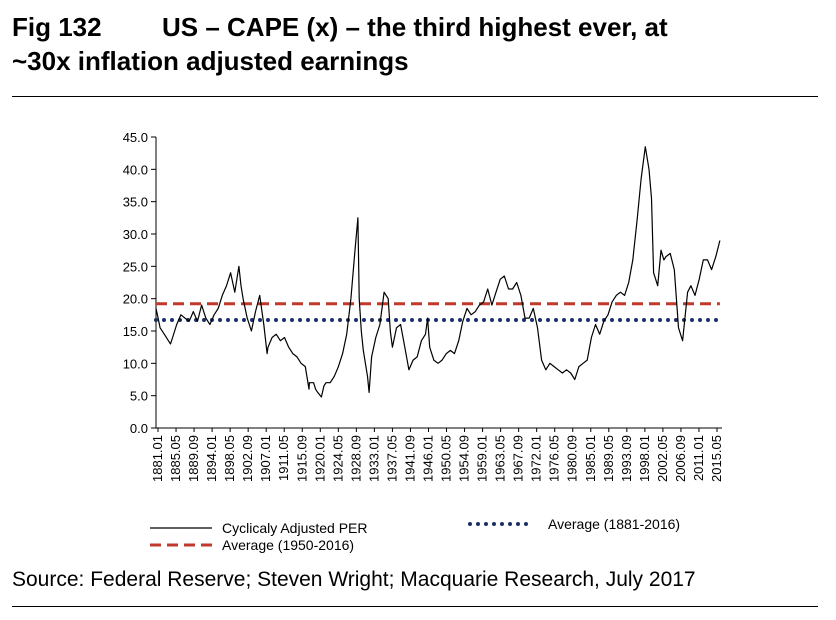 The image size is (836, 620). Describe the element at coordinates (427, 458) in the screenshot. I see `x-tick-label: 1946.01` at that location.